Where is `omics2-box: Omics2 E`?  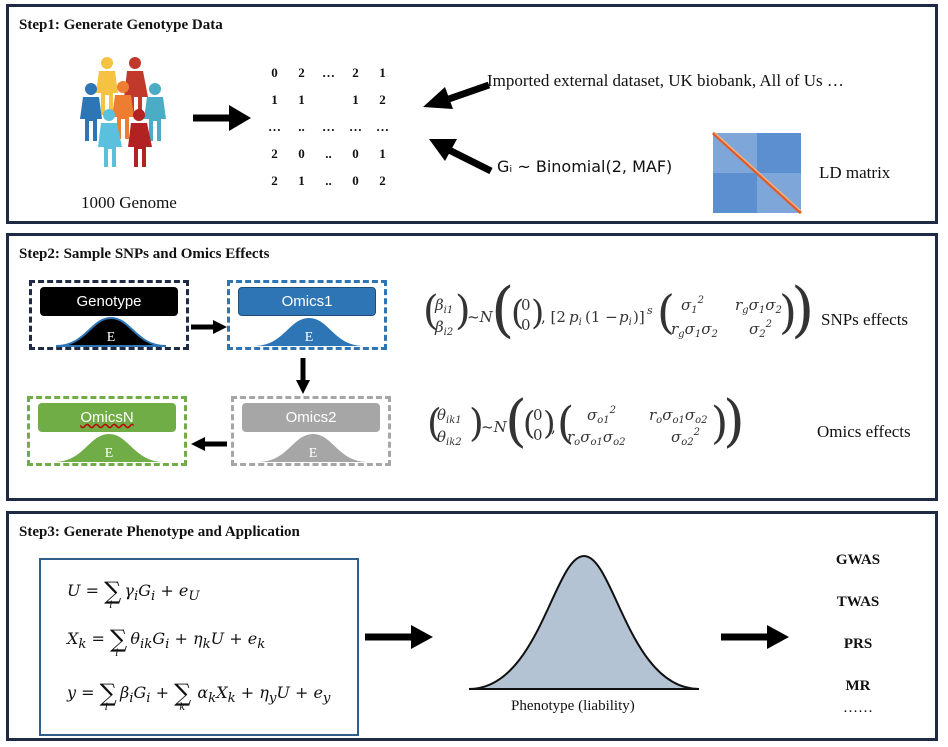 omics2-box: Omics2 E is located at coordinates (311, 431).